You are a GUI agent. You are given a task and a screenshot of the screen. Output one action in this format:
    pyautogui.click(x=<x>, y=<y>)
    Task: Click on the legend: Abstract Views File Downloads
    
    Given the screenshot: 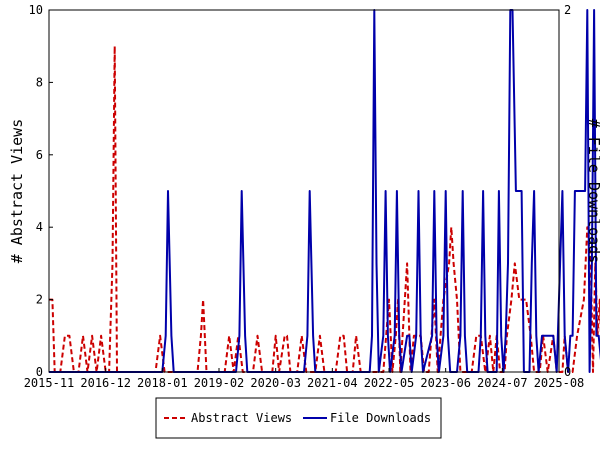 What is the action you would take?
    pyautogui.click(x=298, y=418)
    